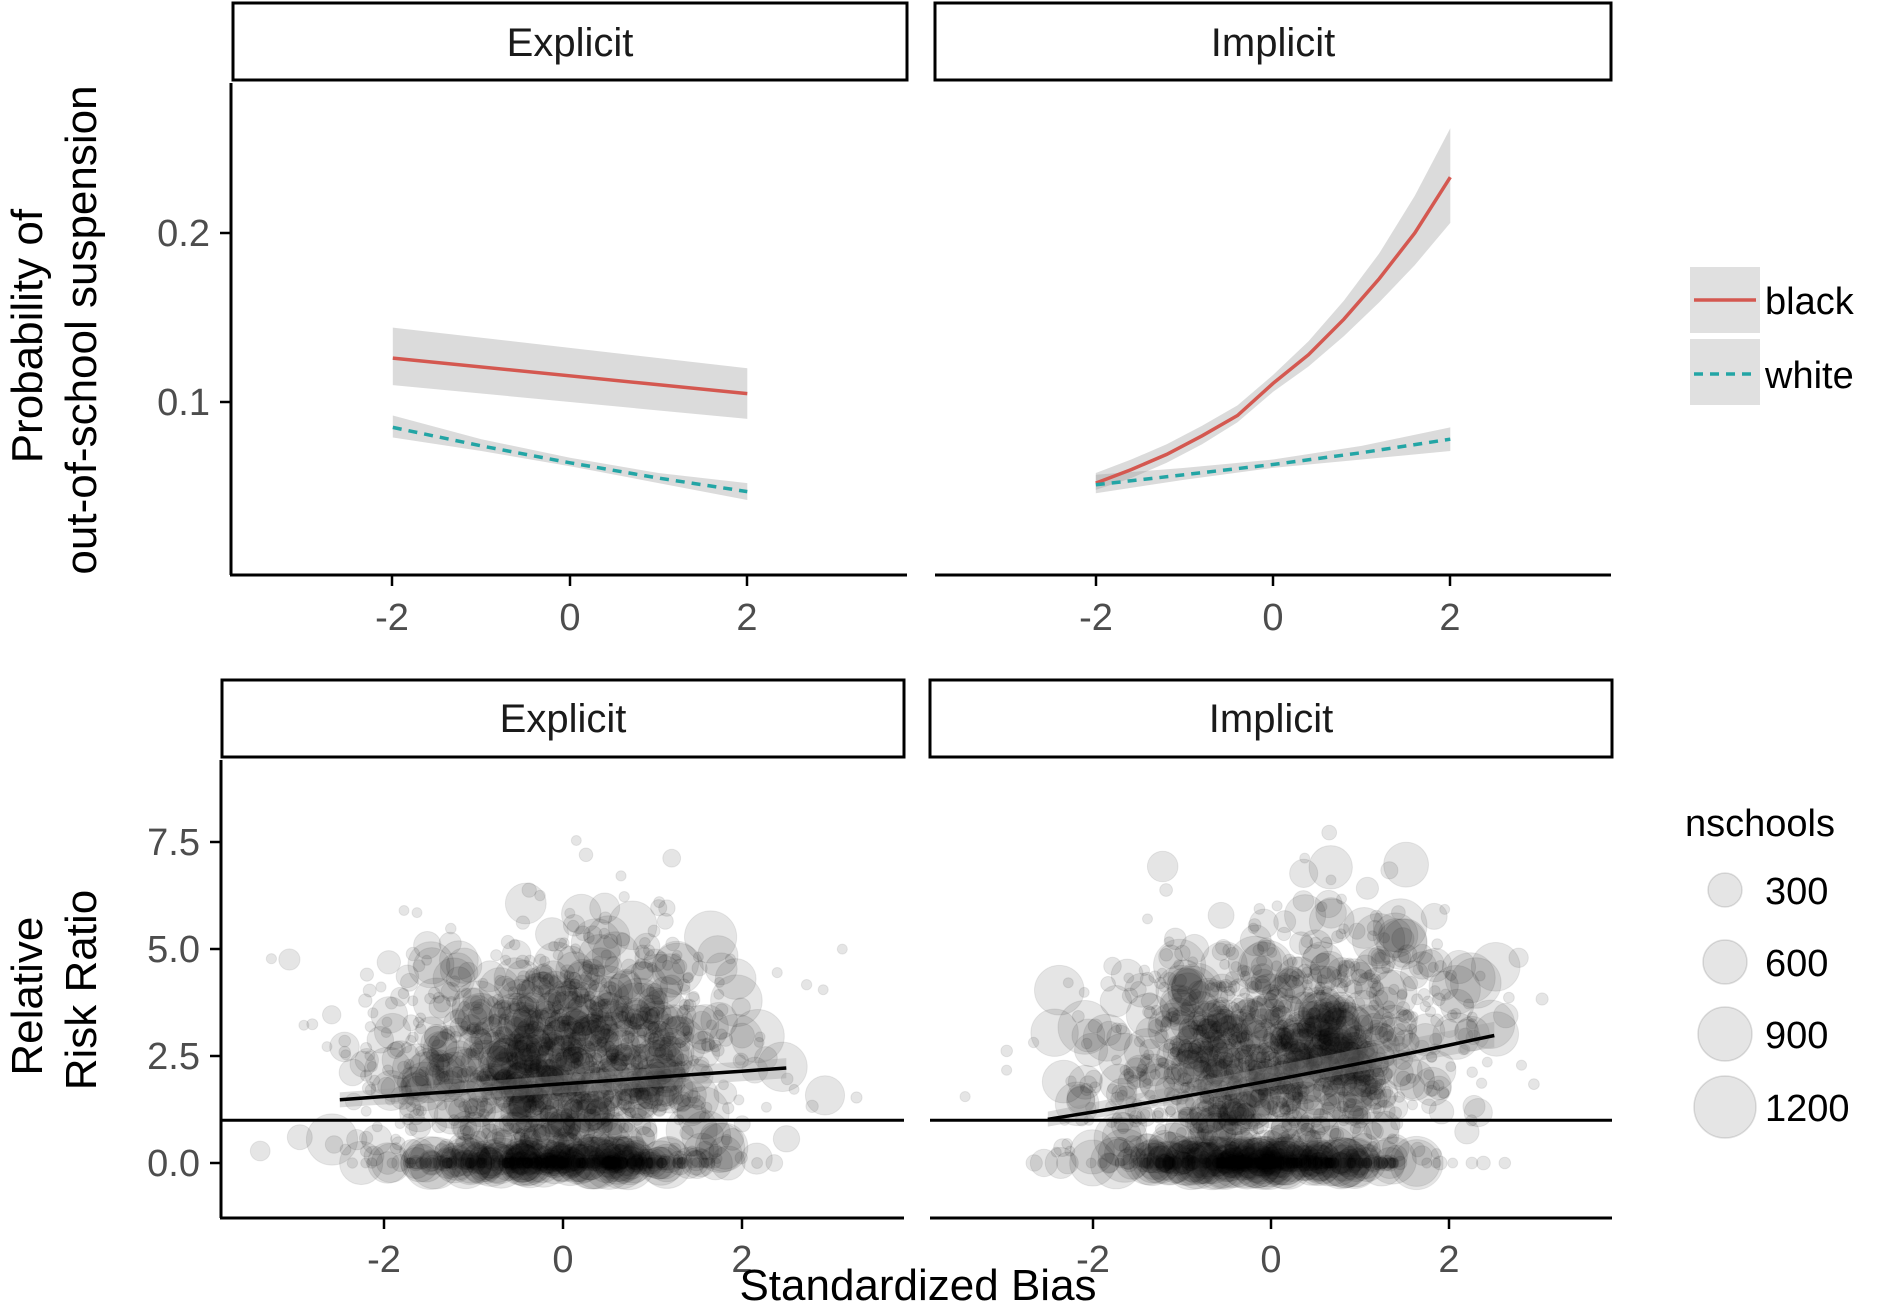 This screenshot has height=1306, width=1882. Describe the element at coordinates (1273, 41) in the screenshot. I see `top-strip-implicit` at that location.